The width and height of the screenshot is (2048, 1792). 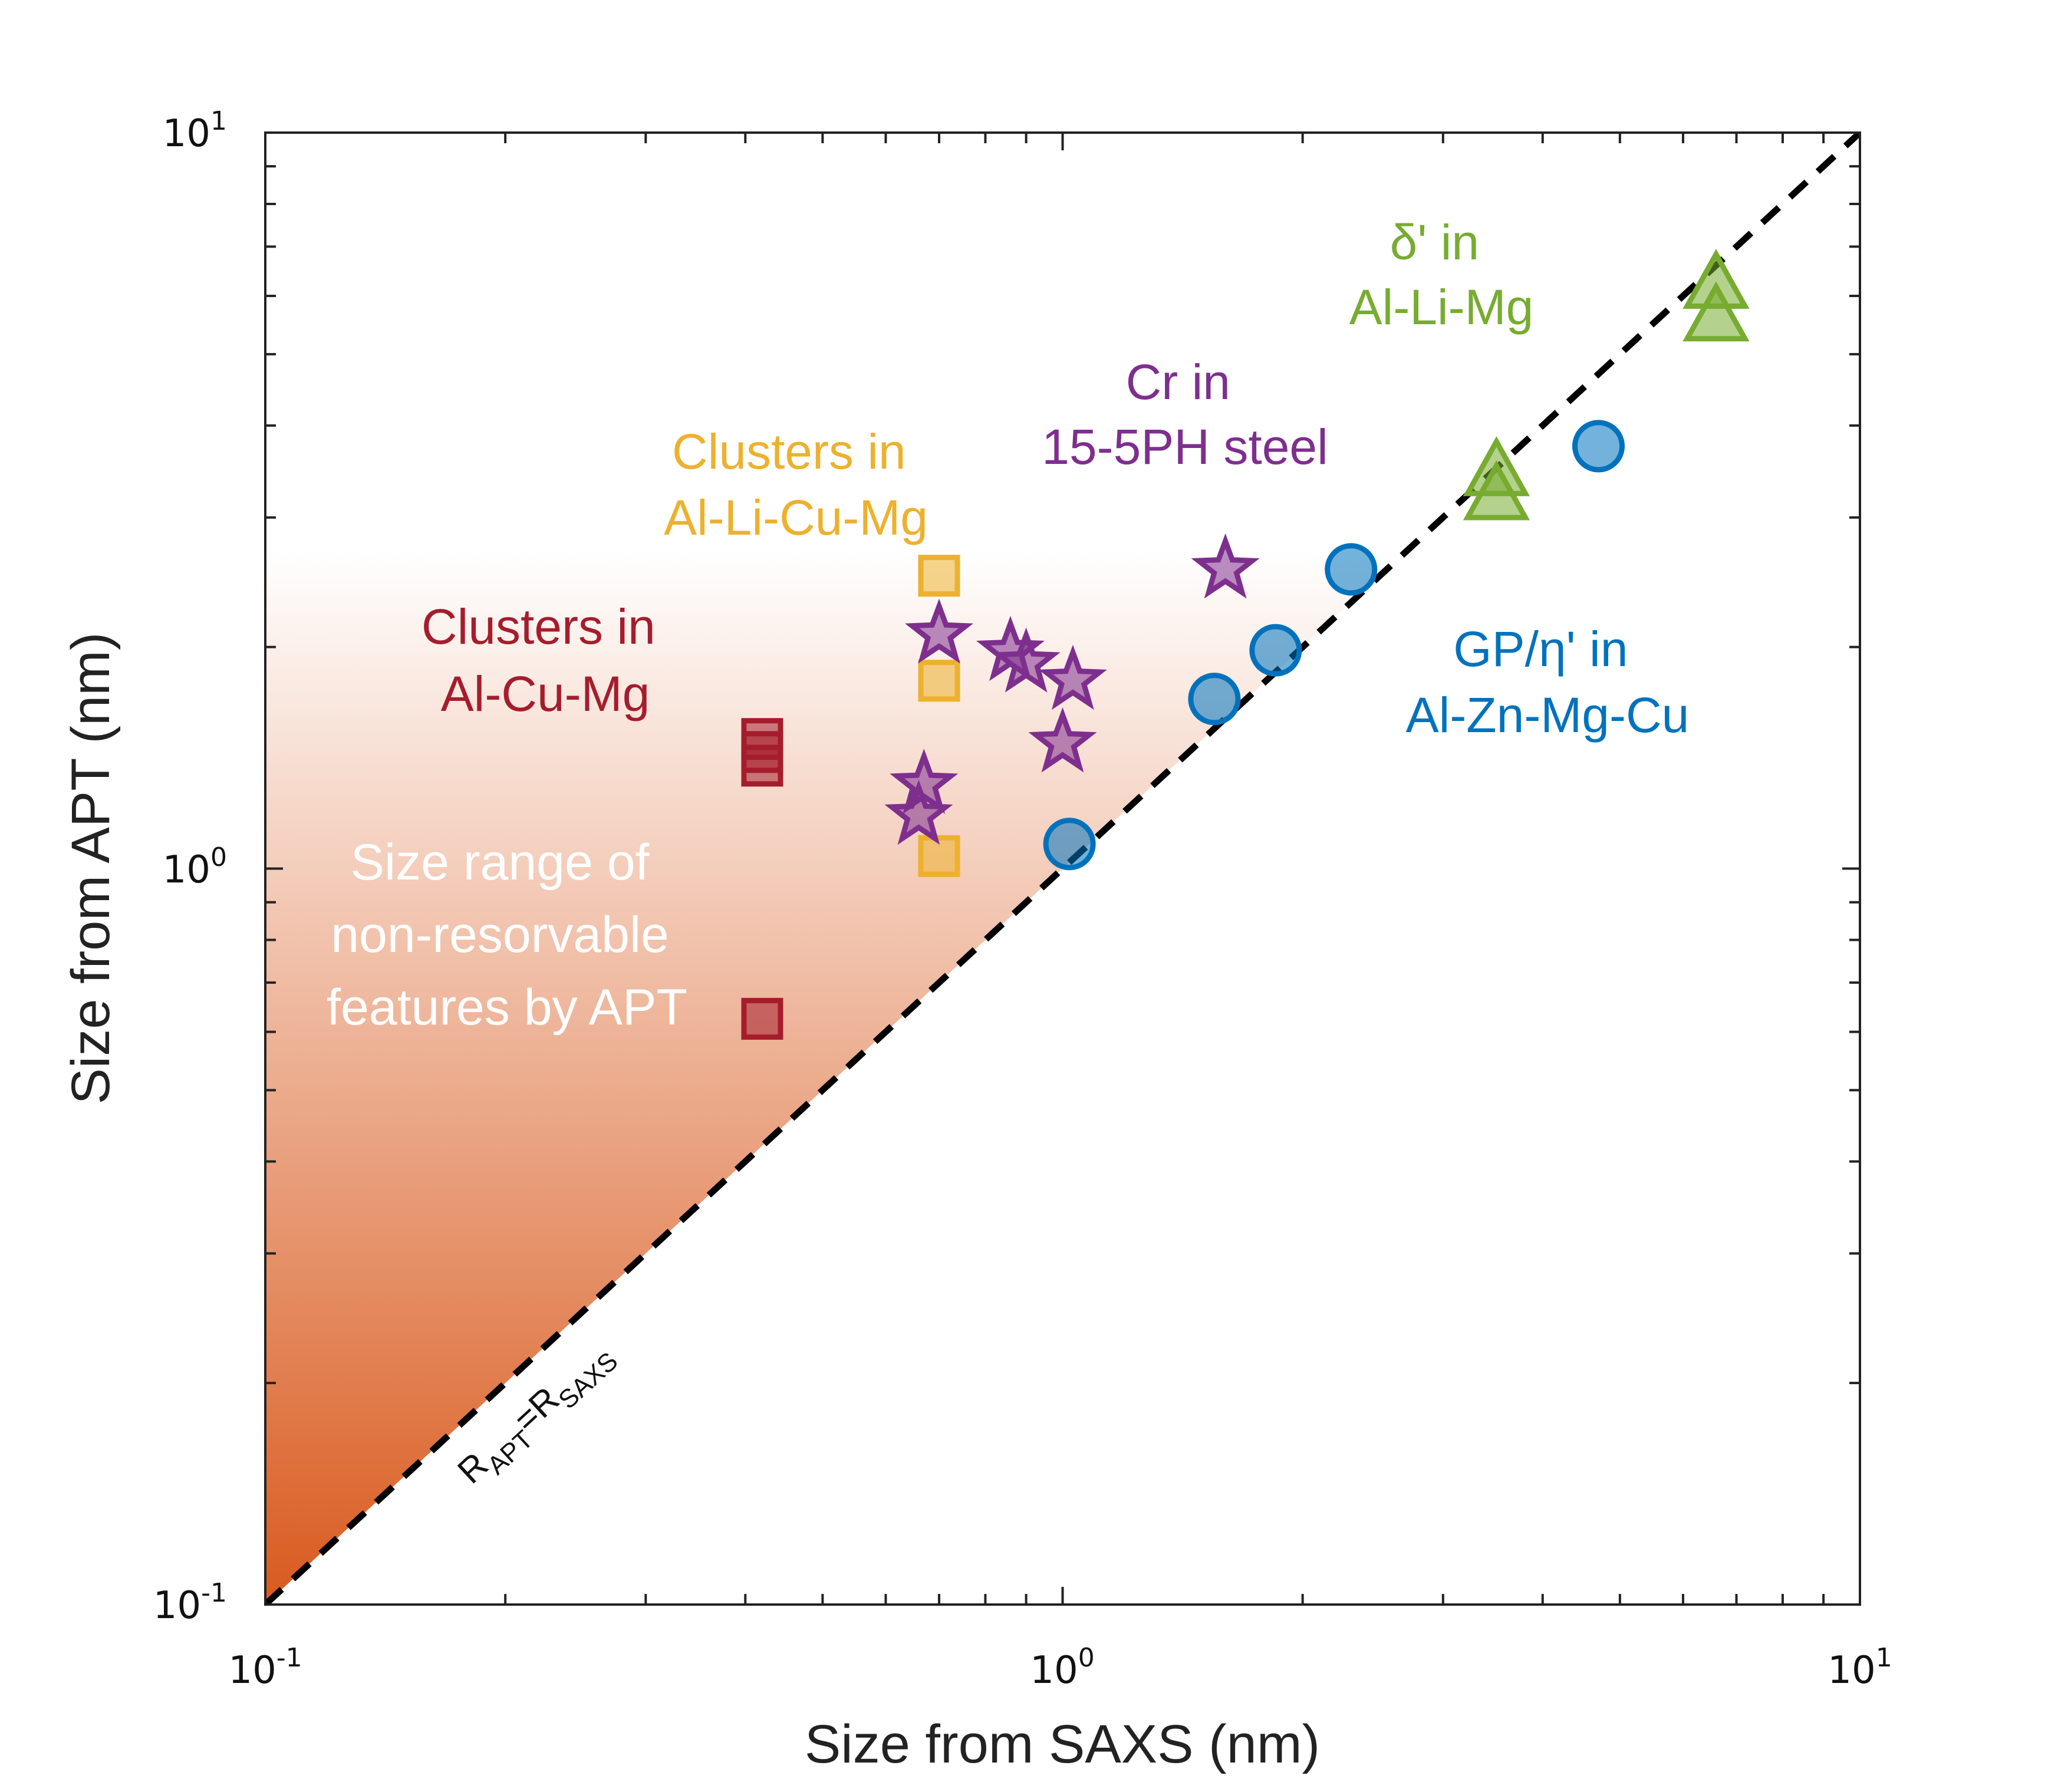 I want to click on y-tick-exp: 1, so click(x=219, y=121).